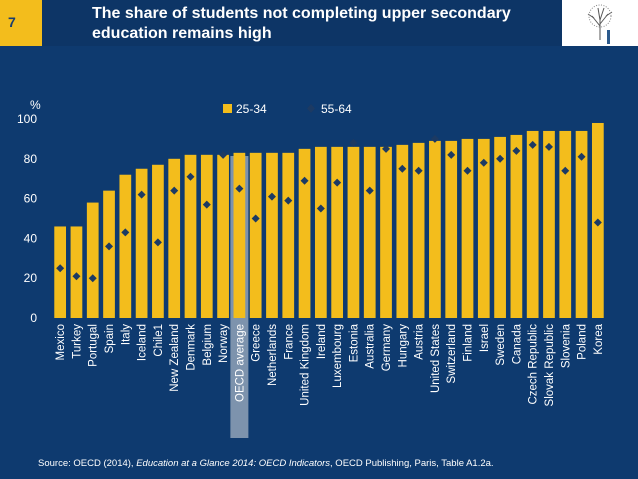  What do you see at coordinates (31, 238) in the screenshot?
I see `y-tick-label: 40` at bounding box center [31, 238].